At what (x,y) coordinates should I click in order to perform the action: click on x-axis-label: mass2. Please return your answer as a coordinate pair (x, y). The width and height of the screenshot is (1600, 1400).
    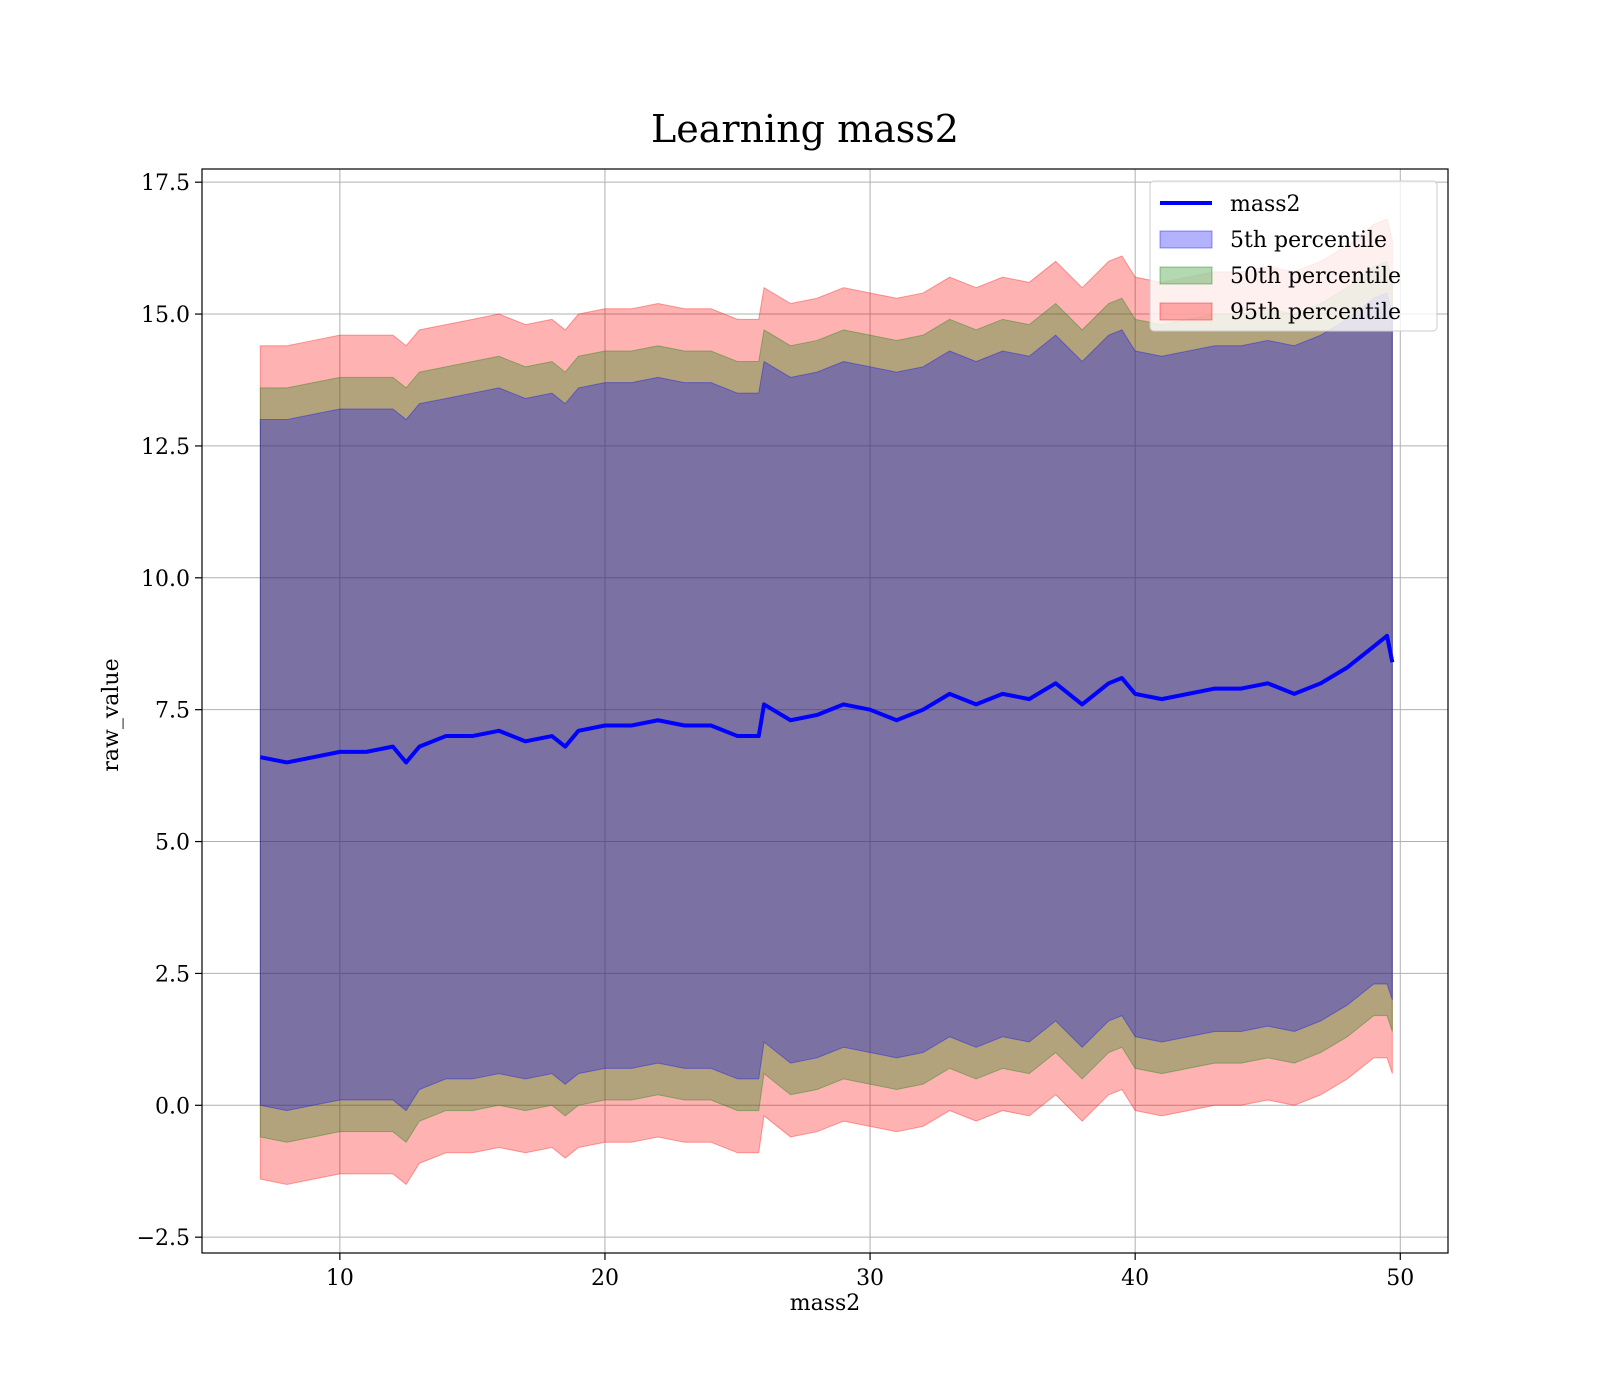
    Looking at the image, I should click on (825, 1303).